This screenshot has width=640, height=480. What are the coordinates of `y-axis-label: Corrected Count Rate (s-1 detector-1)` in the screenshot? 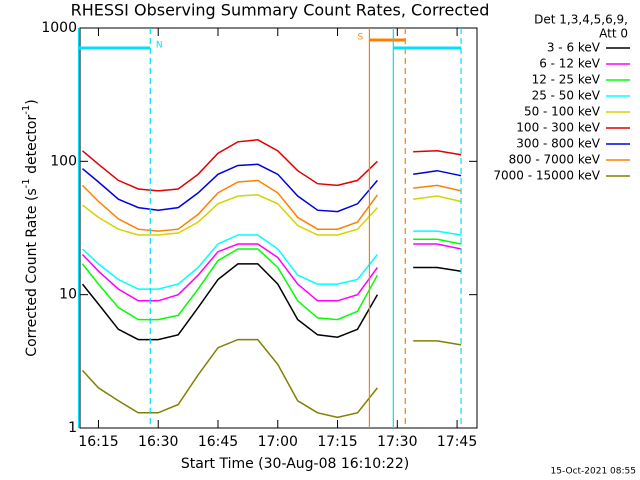 It's located at (30, 227).